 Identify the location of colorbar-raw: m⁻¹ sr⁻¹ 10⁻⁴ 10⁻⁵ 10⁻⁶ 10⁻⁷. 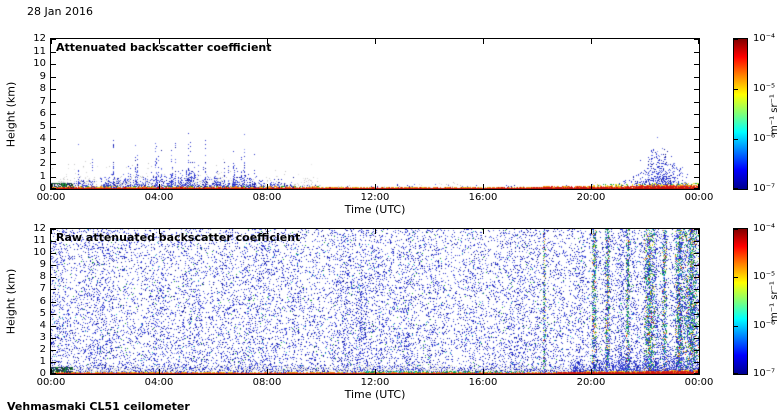
(756, 301).